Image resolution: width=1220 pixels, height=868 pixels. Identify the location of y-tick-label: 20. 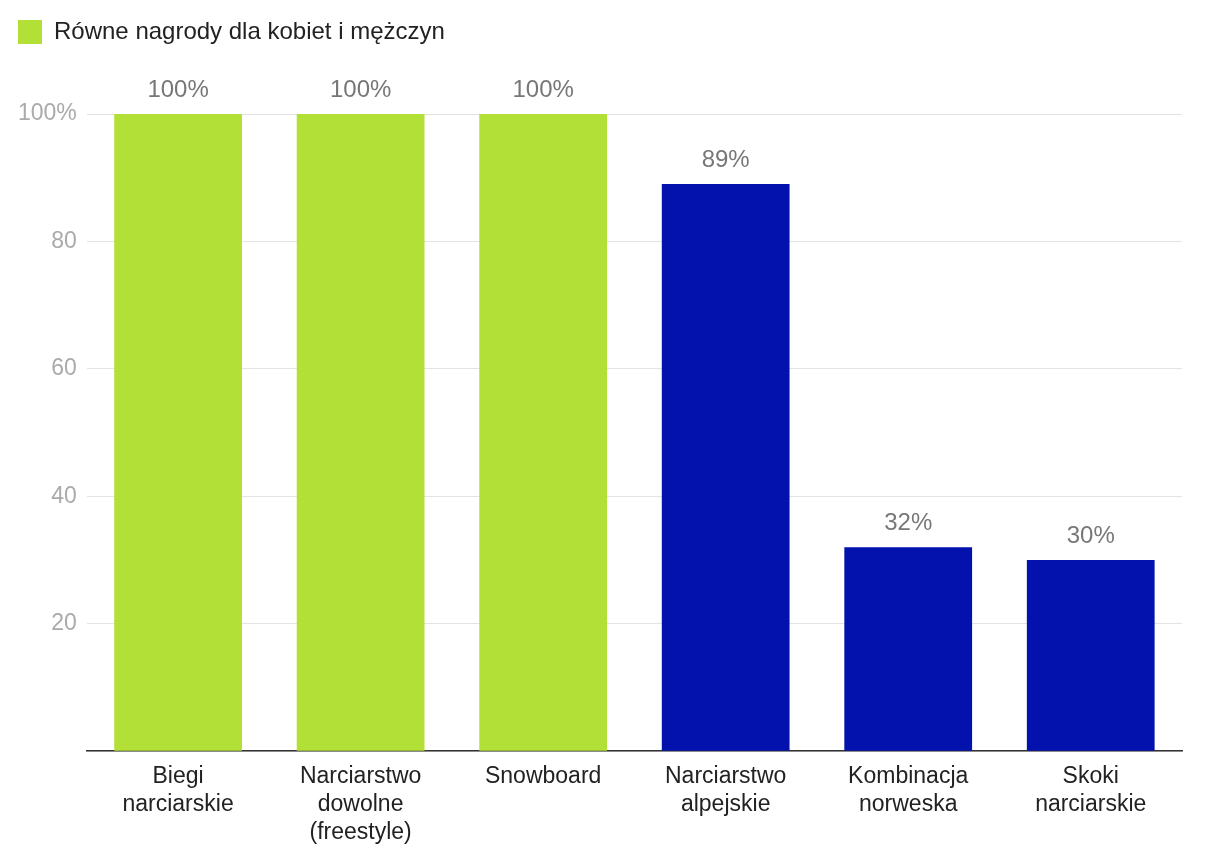
(64, 622).